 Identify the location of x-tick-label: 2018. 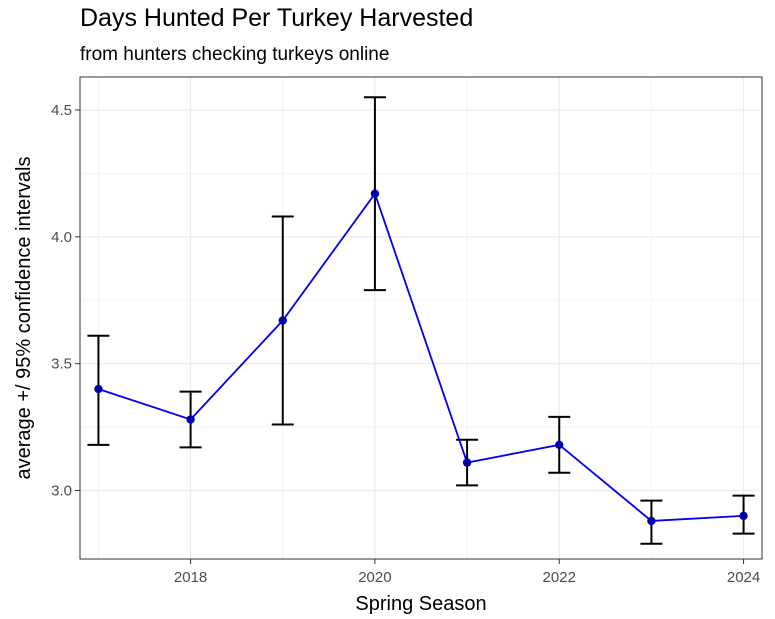
(190, 577).